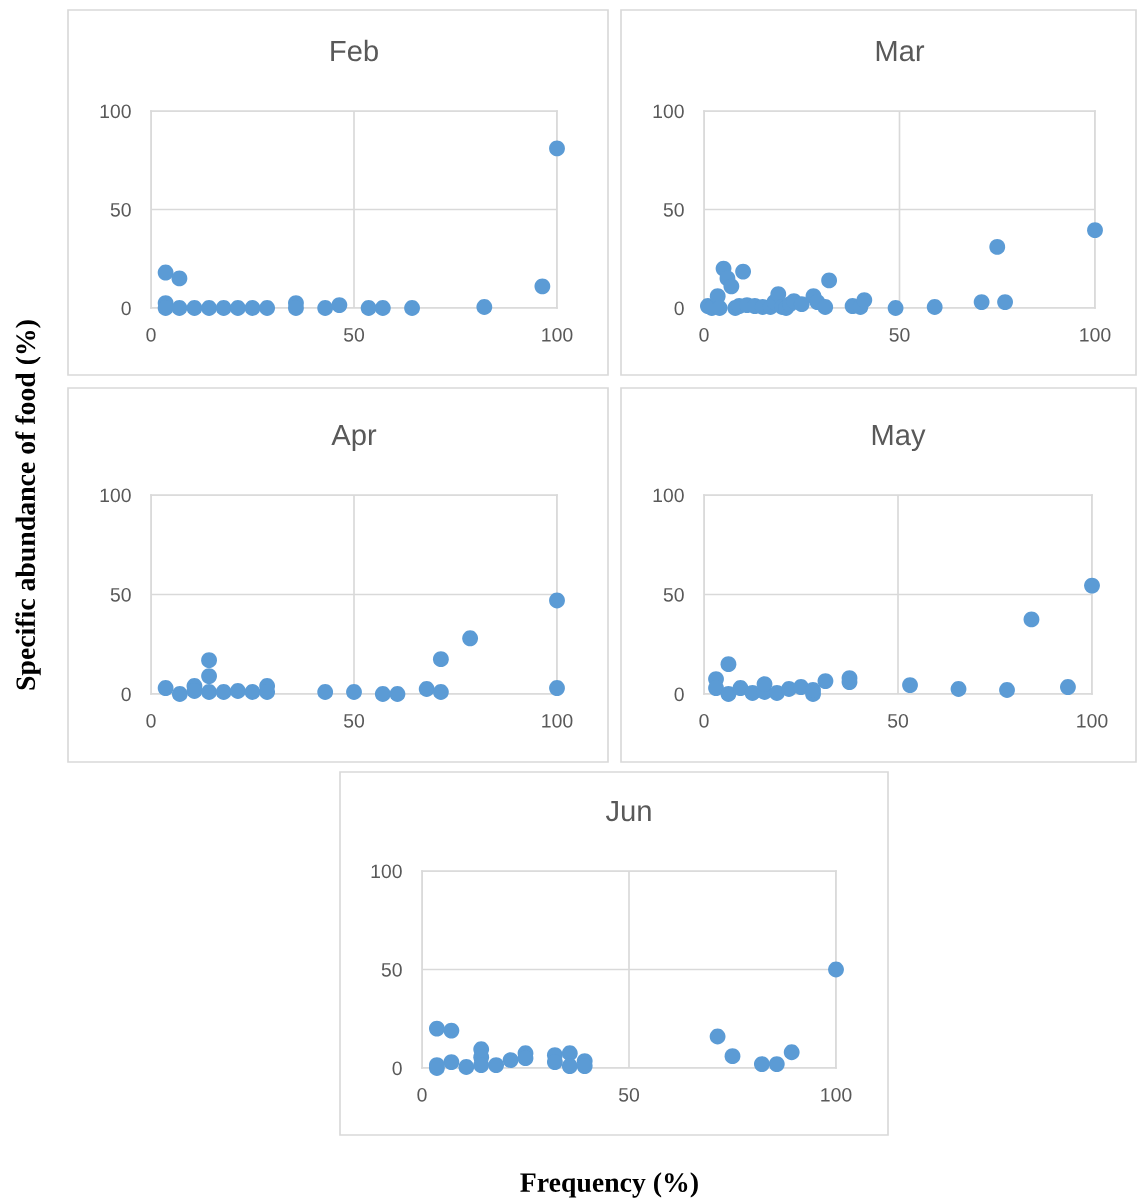 The width and height of the screenshot is (1137, 1202). What do you see at coordinates (628, 811) in the screenshot?
I see `chart-title: Jun` at bounding box center [628, 811].